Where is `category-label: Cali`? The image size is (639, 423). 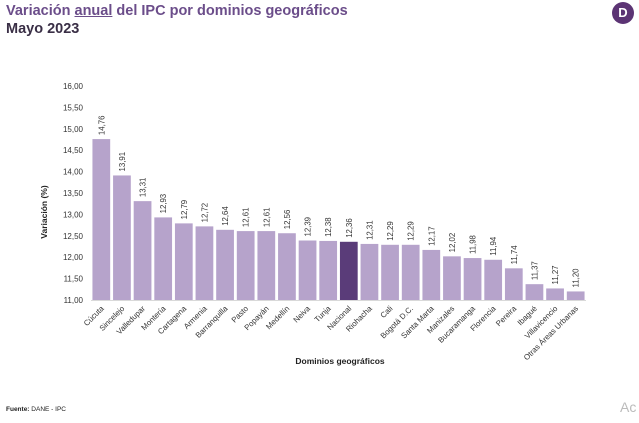
category-label: Cali is located at coordinates (387, 312).